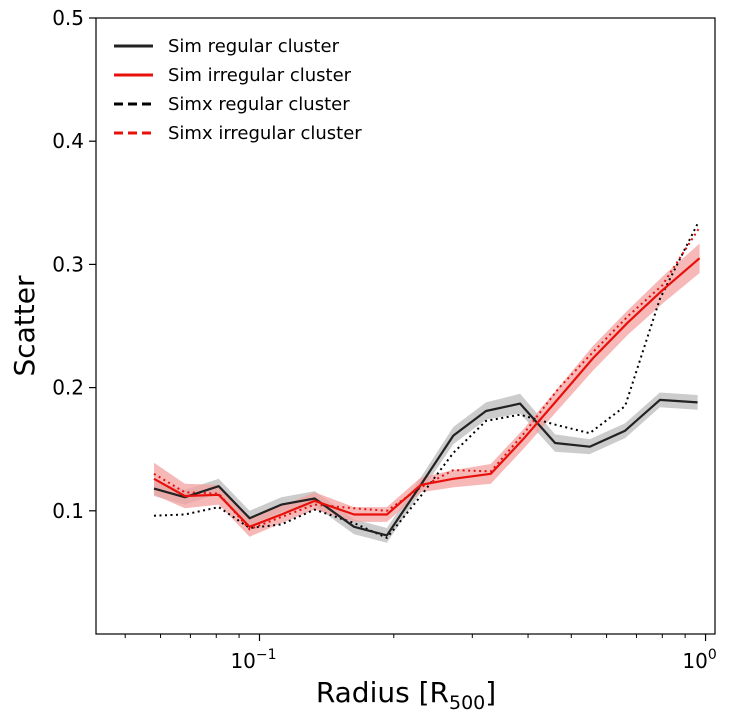 Image resolution: width=729 pixels, height=718 pixels. Describe the element at coordinates (420, 653) in the screenshot. I see `x-axis-ticks: 10⁻¹ 10⁰` at that location.